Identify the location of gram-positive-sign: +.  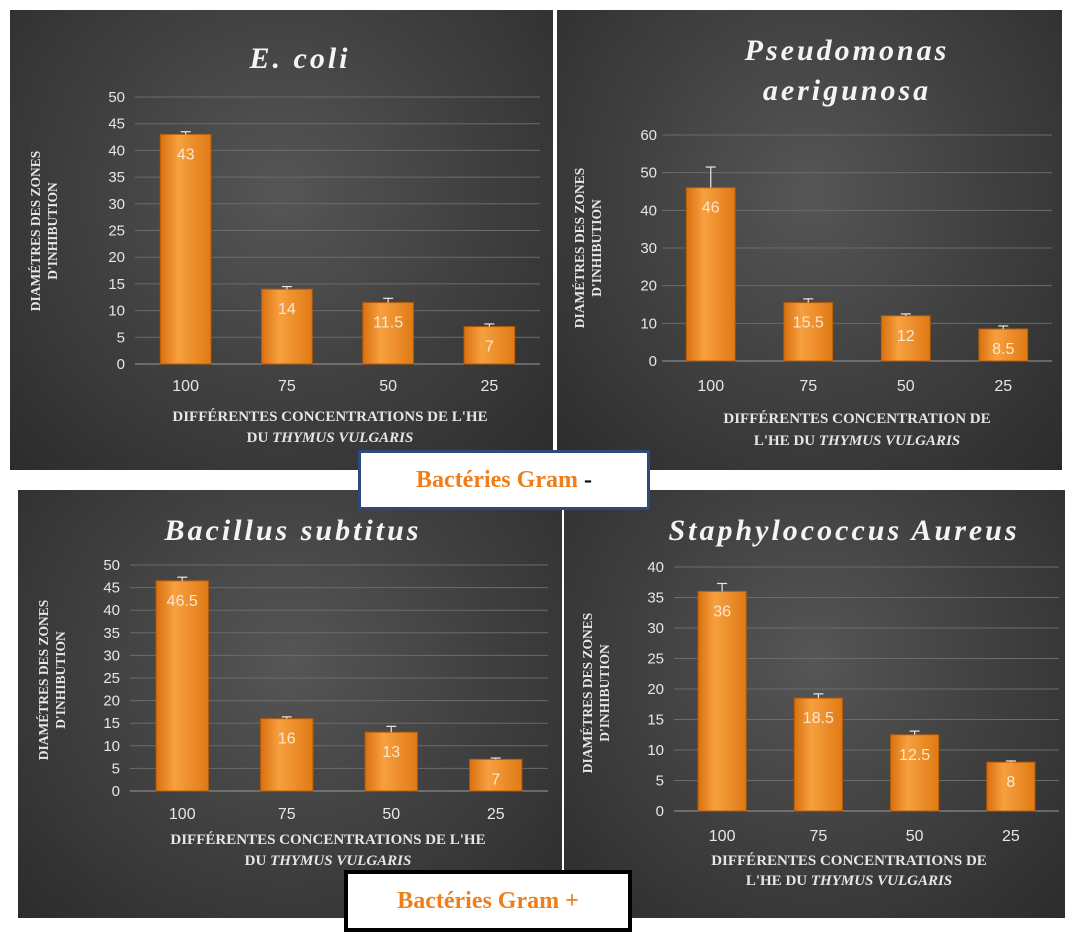
(572, 900).